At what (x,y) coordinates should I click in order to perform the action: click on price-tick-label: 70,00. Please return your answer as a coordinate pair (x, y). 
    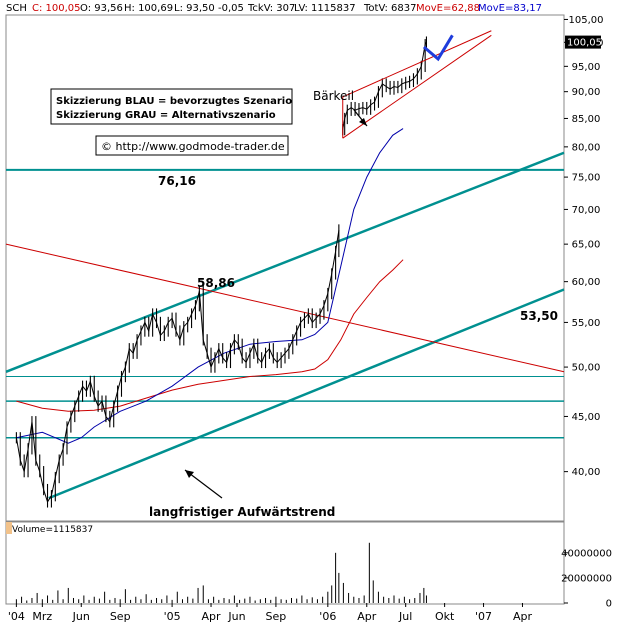
    Looking at the image, I should click on (586, 210).